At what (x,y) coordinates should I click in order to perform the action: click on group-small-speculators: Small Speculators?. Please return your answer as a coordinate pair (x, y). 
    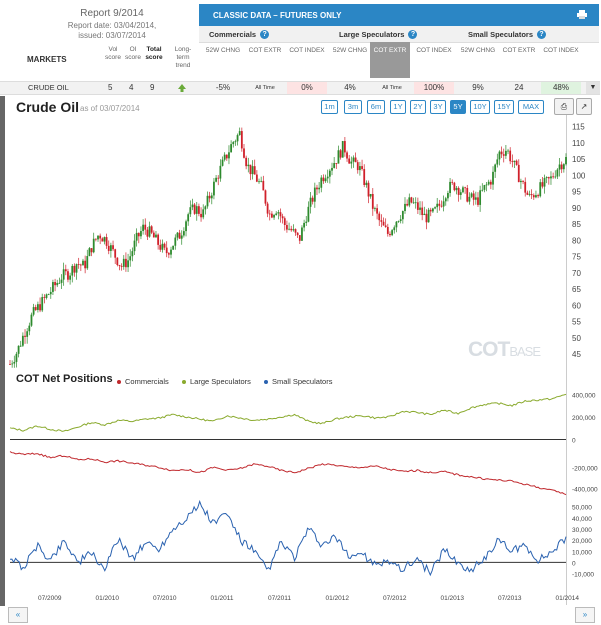
    Looking at the image, I should click on (507, 34).